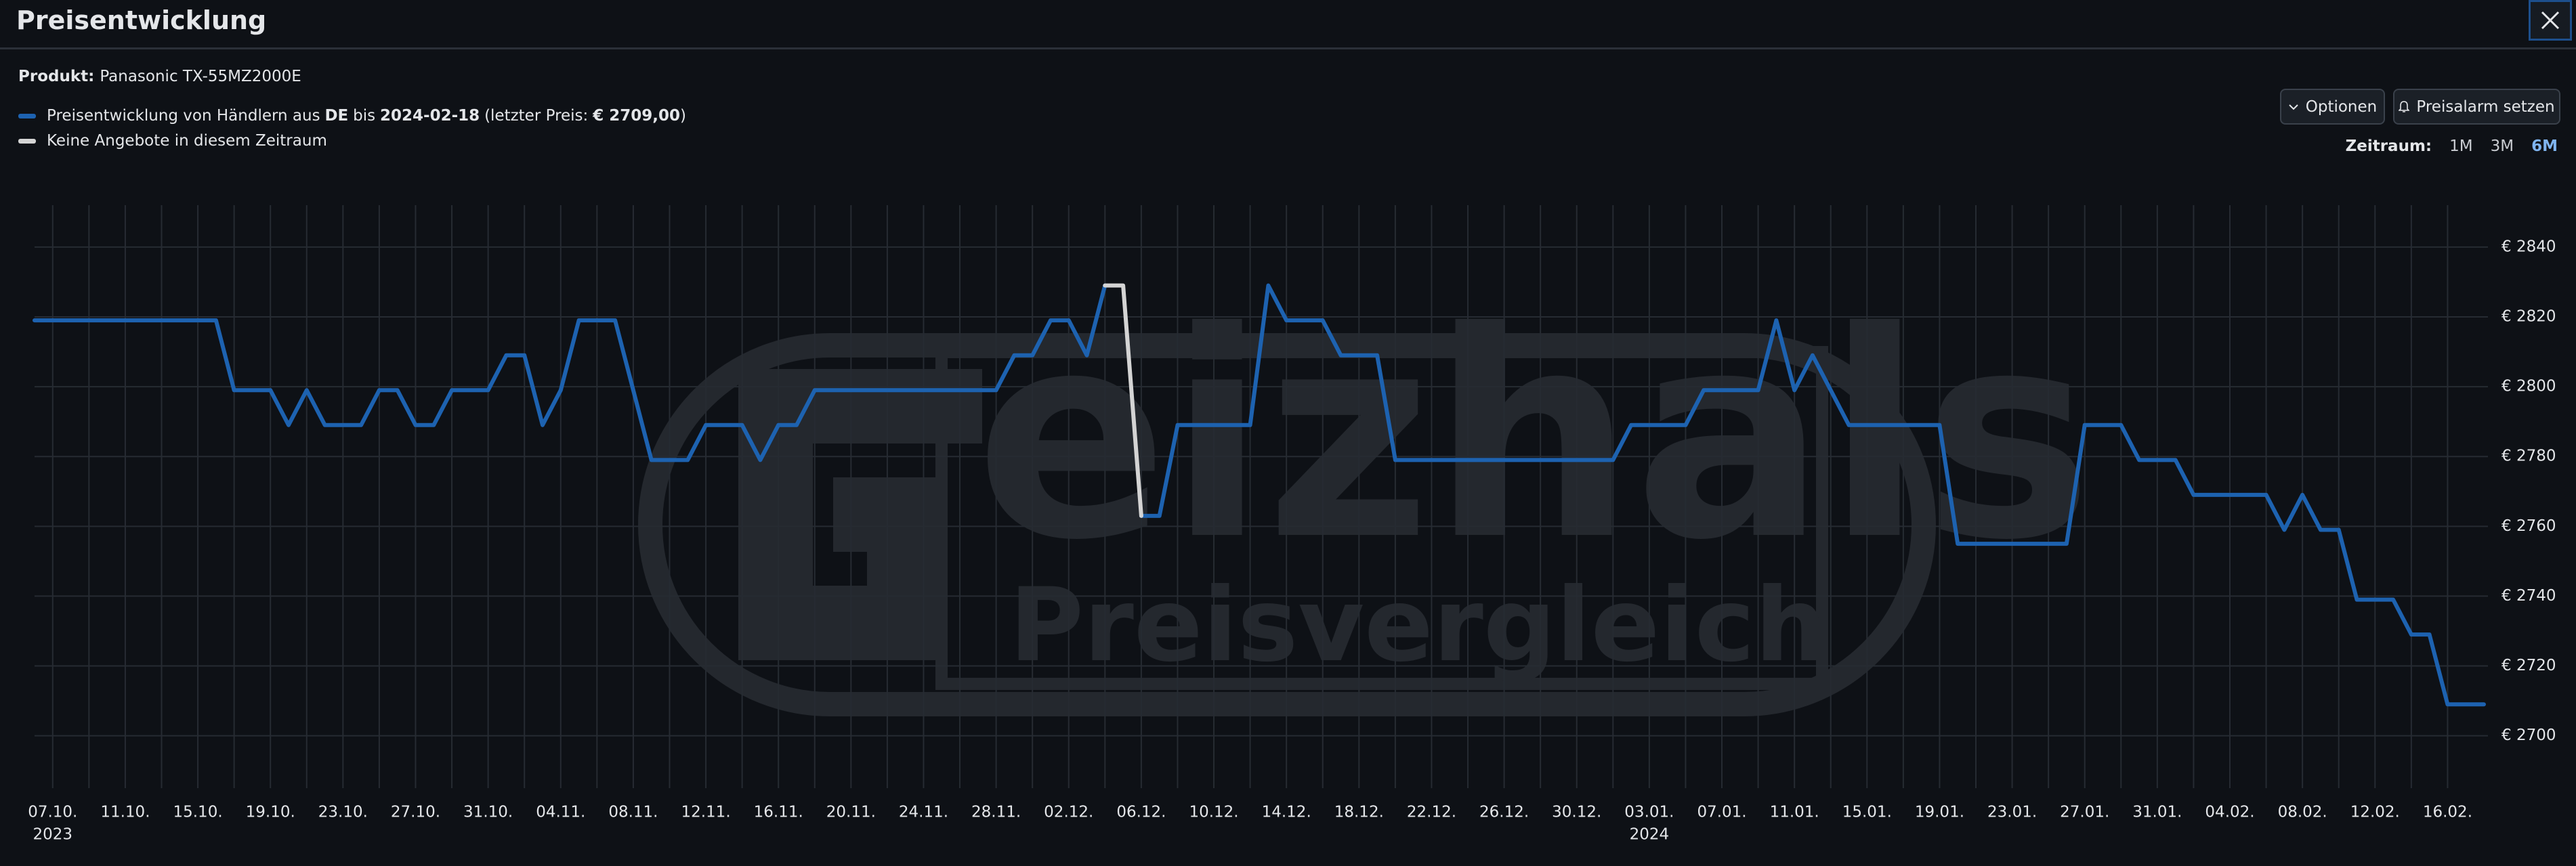 This screenshot has width=2576, height=866. I want to click on x-tick-label: 12.11., so click(706, 813).